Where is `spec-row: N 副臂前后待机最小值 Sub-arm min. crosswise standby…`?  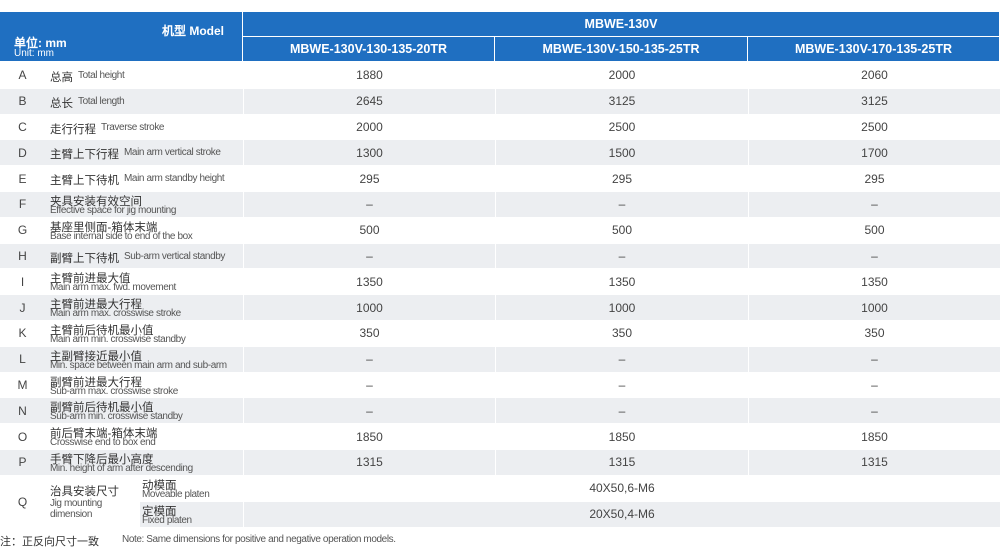
spec-row: N 副臂前后待机最小值 Sub-arm min. crosswise standby… is located at coordinates (500, 411).